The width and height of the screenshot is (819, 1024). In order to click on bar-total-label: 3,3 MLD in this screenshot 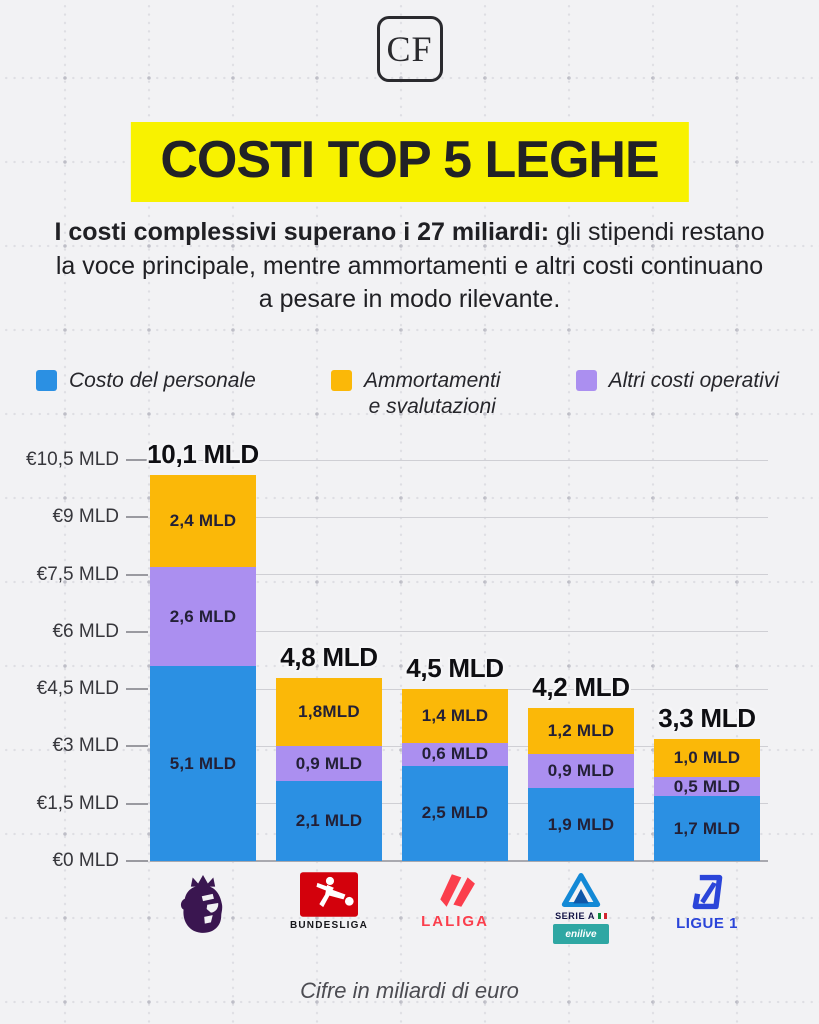, I will do `click(707, 717)`.